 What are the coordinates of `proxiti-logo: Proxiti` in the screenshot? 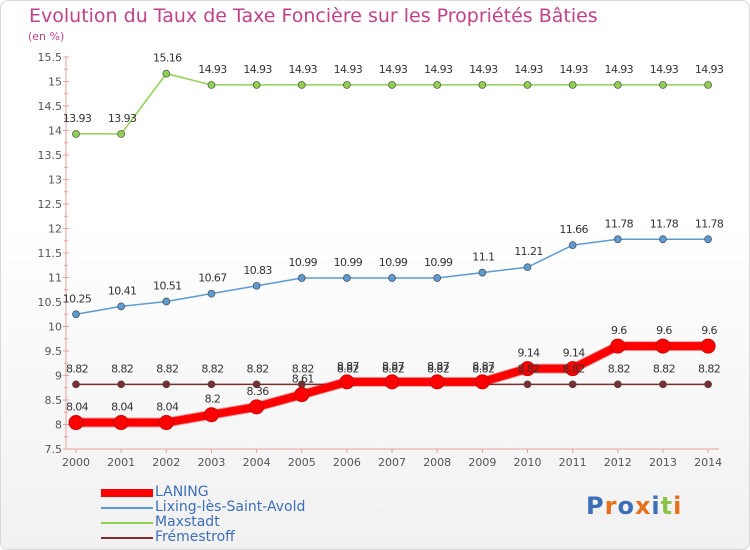 It's located at (634, 506).